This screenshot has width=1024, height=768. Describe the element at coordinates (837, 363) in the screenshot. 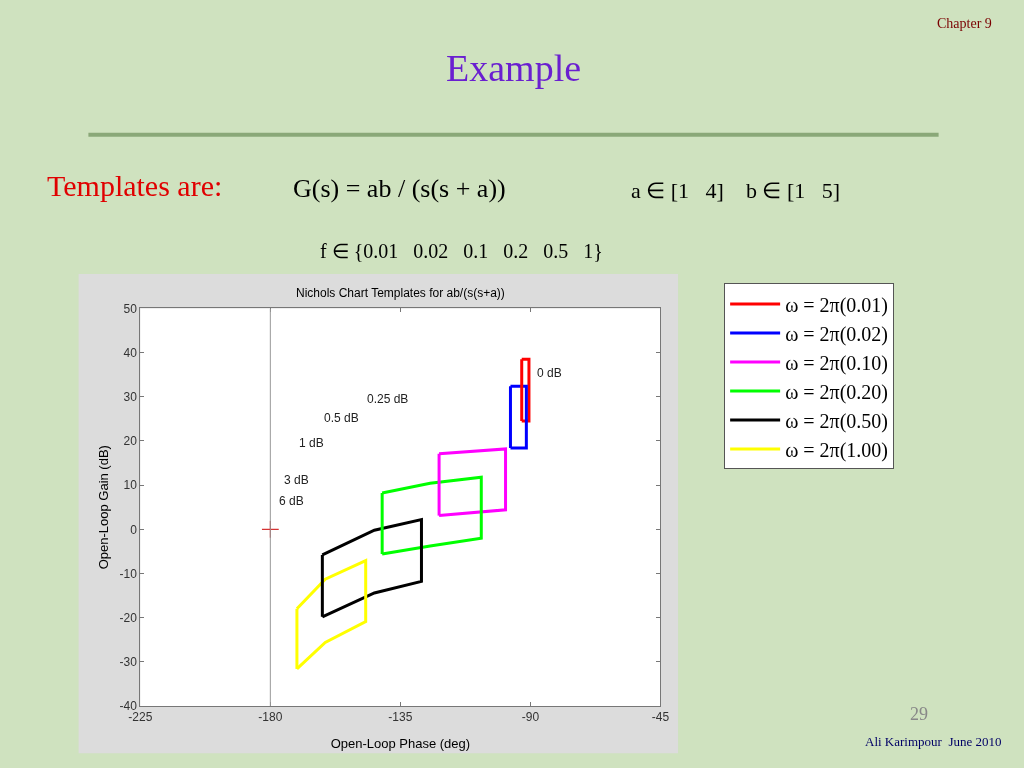

I see `legend-label: ω = 2π(0.10)` at that location.